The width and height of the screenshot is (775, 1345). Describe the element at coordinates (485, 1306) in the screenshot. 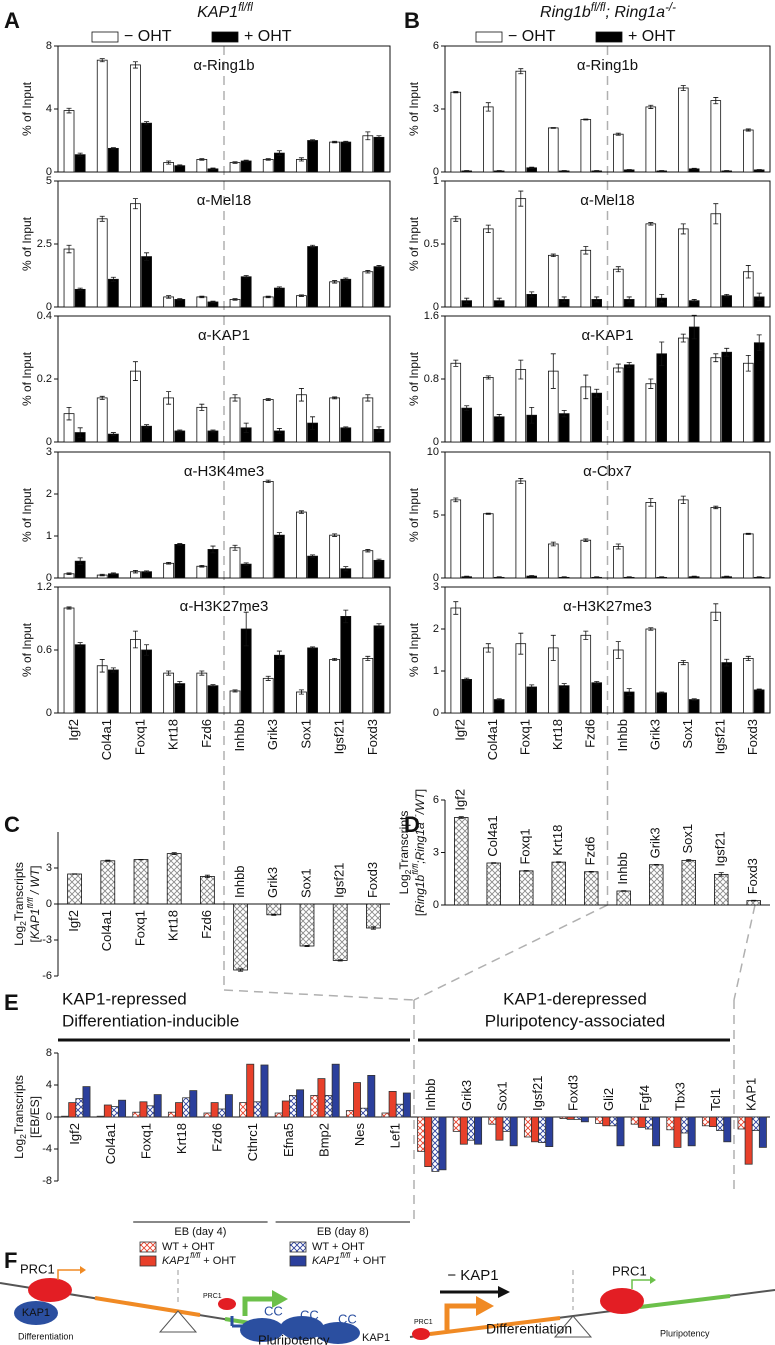

I see `arrow-head` at that location.